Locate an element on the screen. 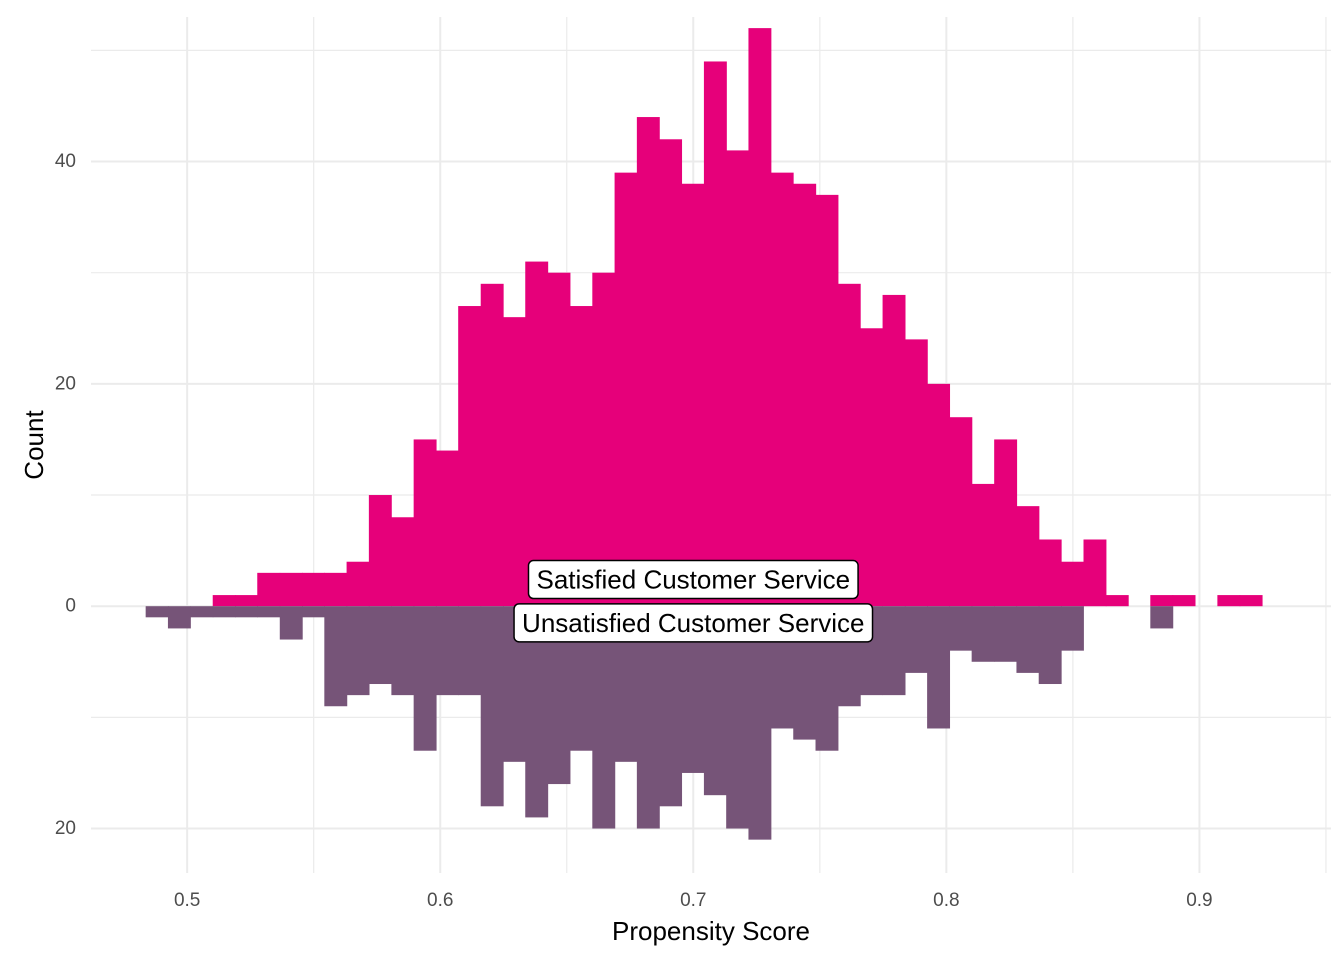  group-label-box-satisfied is located at coordinates (693, 579).